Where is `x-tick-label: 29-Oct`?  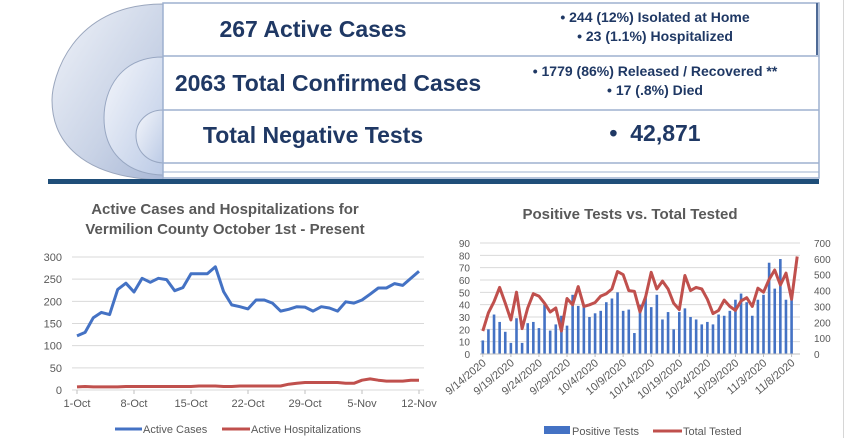 x-tick-label: 29-Oct is located at coordinates (304, 404).